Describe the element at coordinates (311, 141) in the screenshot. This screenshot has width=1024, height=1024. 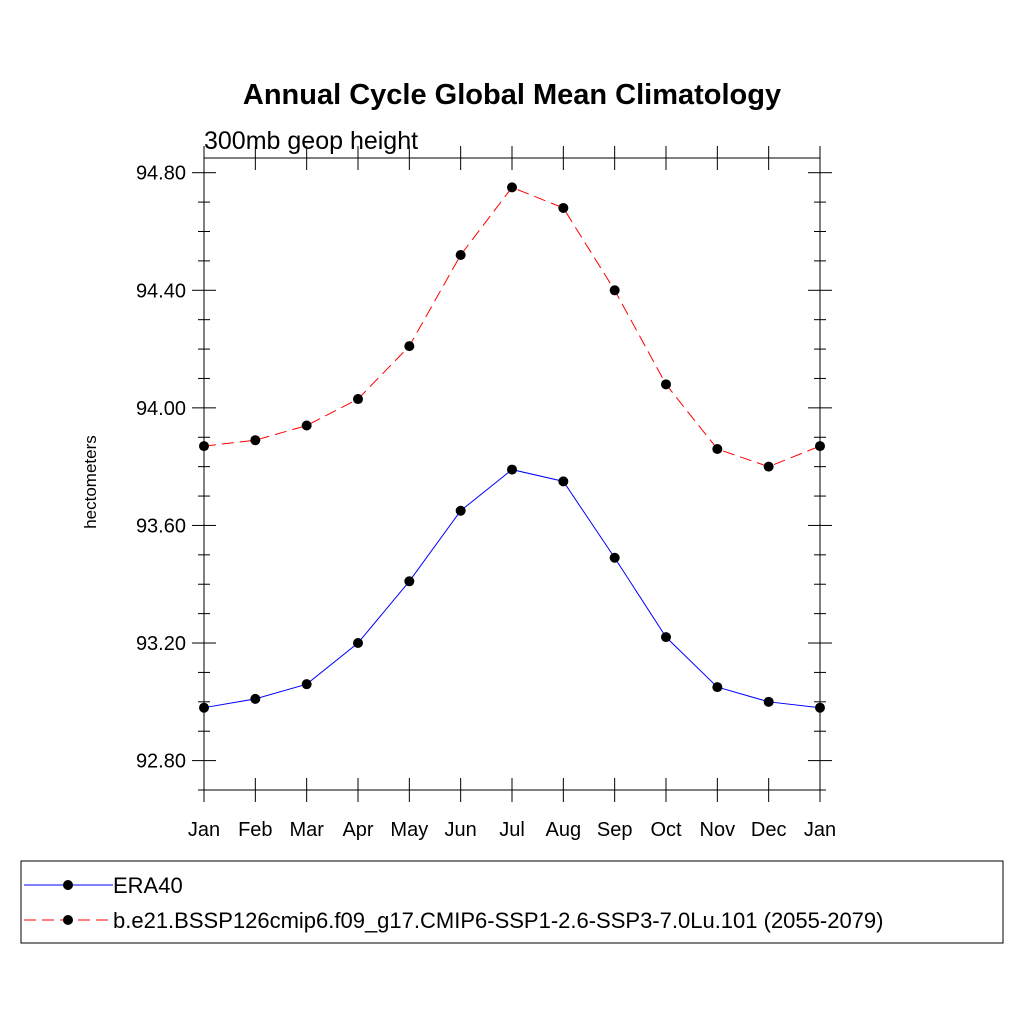
I see `chart-subtitle: 300mb geop height` at that location.